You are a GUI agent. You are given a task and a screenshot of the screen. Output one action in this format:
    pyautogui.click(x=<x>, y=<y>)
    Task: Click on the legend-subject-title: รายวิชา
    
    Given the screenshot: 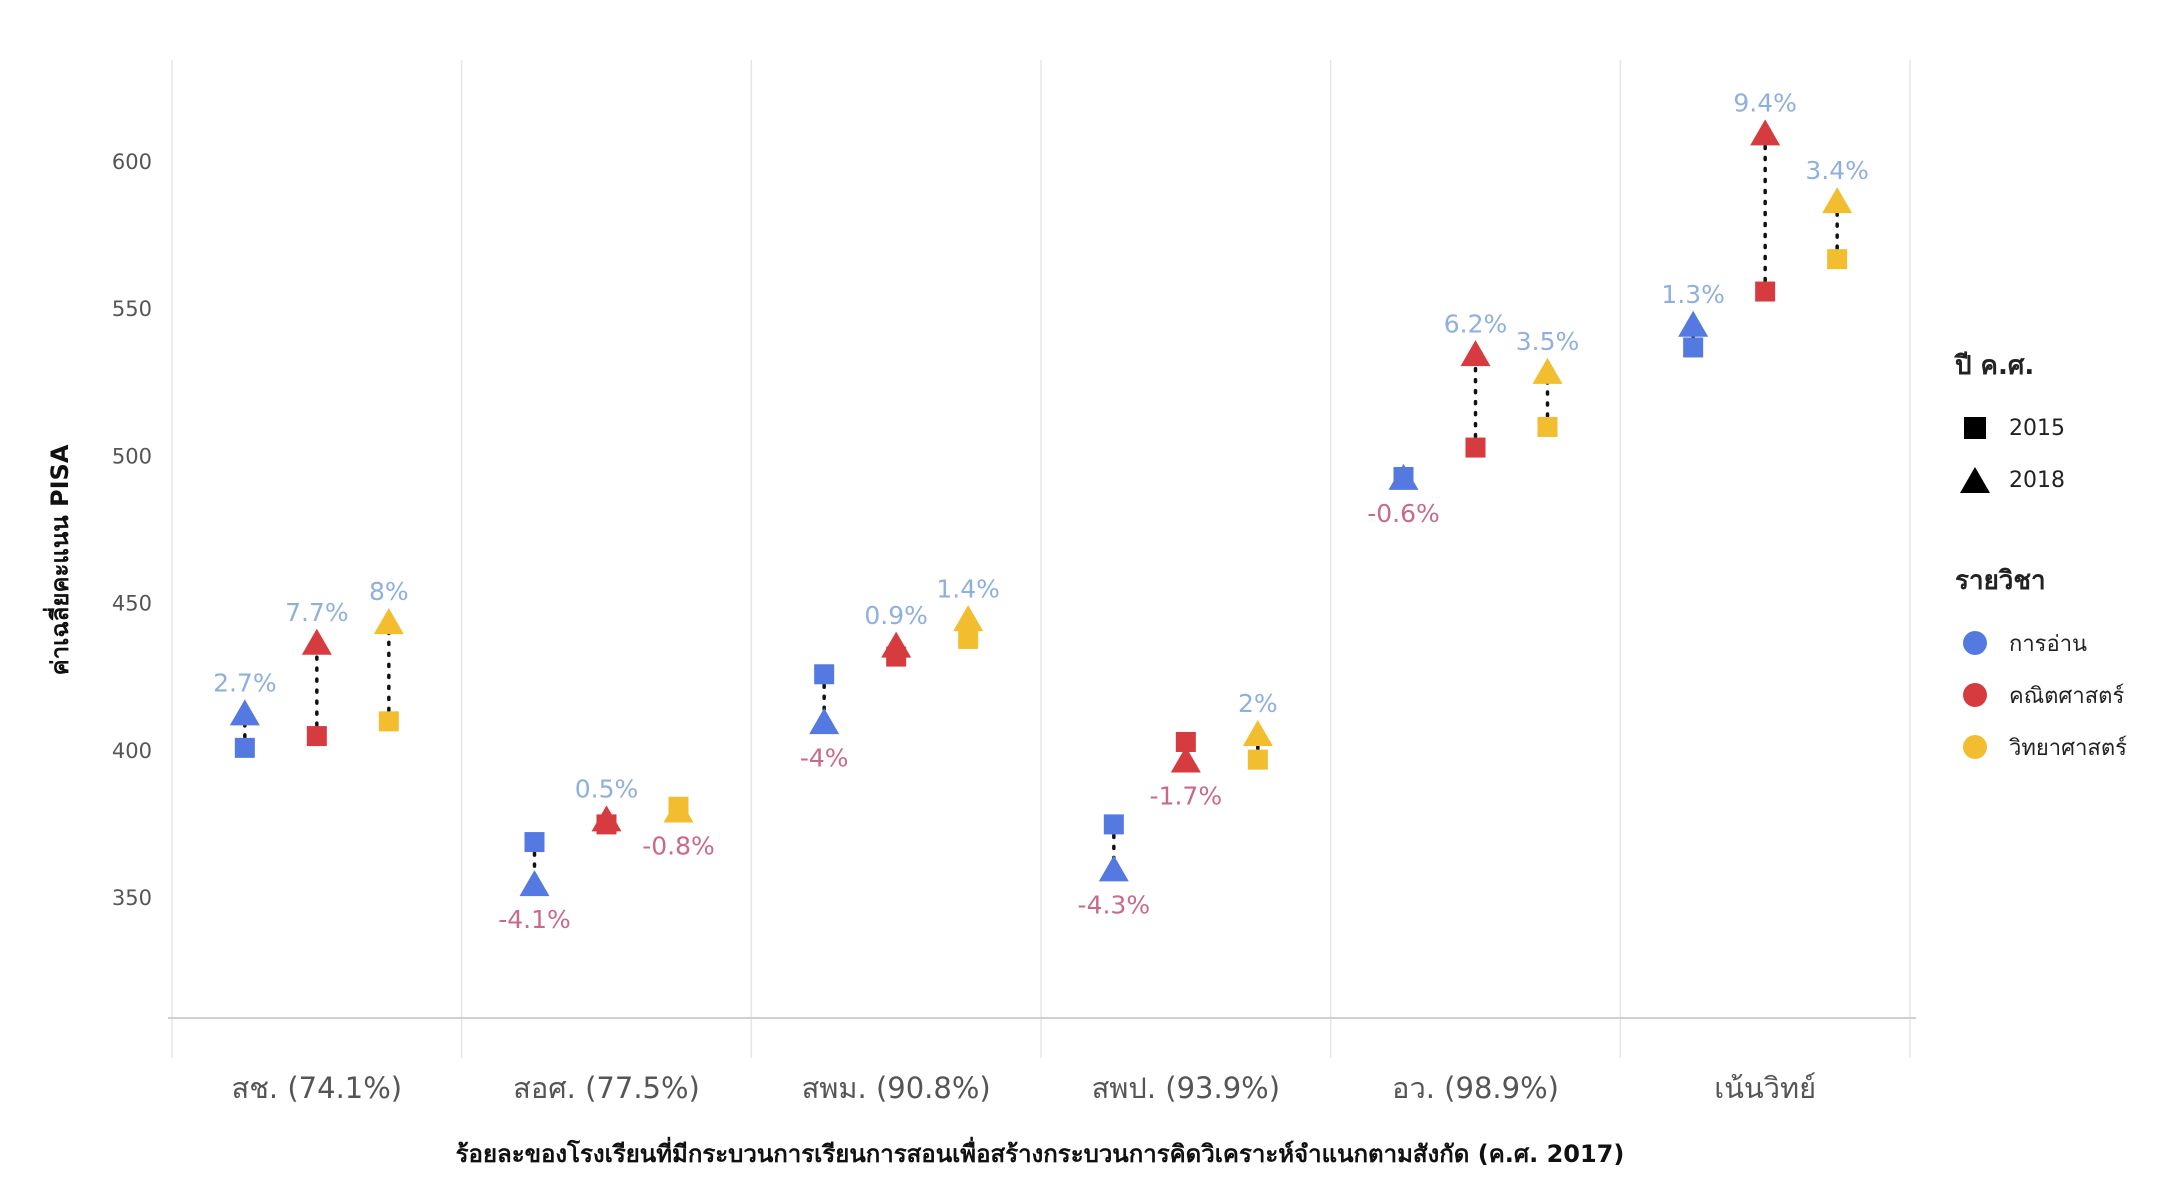 What is the action you would take?
    pyautogui.click(x=2000, y=581)
    